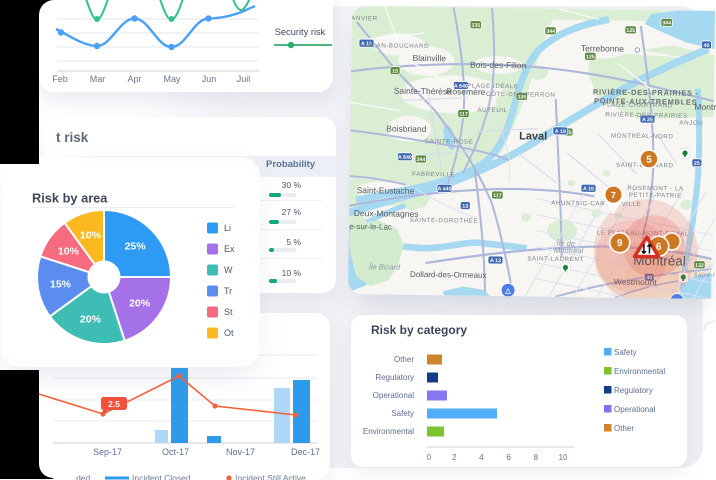 This screenshot has height=480, width=716. I want to click on svg-text: rthe-sur-le-Lac, so click(370, 227).